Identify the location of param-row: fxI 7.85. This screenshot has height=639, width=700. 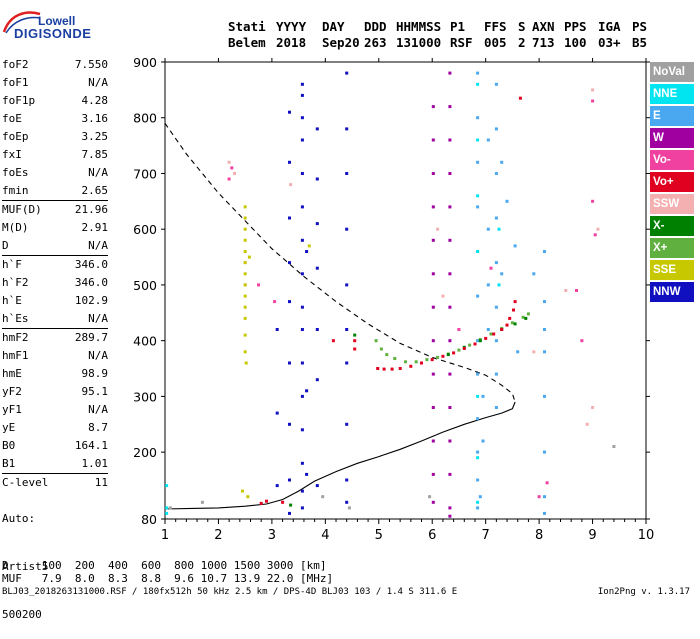
(55, 155).